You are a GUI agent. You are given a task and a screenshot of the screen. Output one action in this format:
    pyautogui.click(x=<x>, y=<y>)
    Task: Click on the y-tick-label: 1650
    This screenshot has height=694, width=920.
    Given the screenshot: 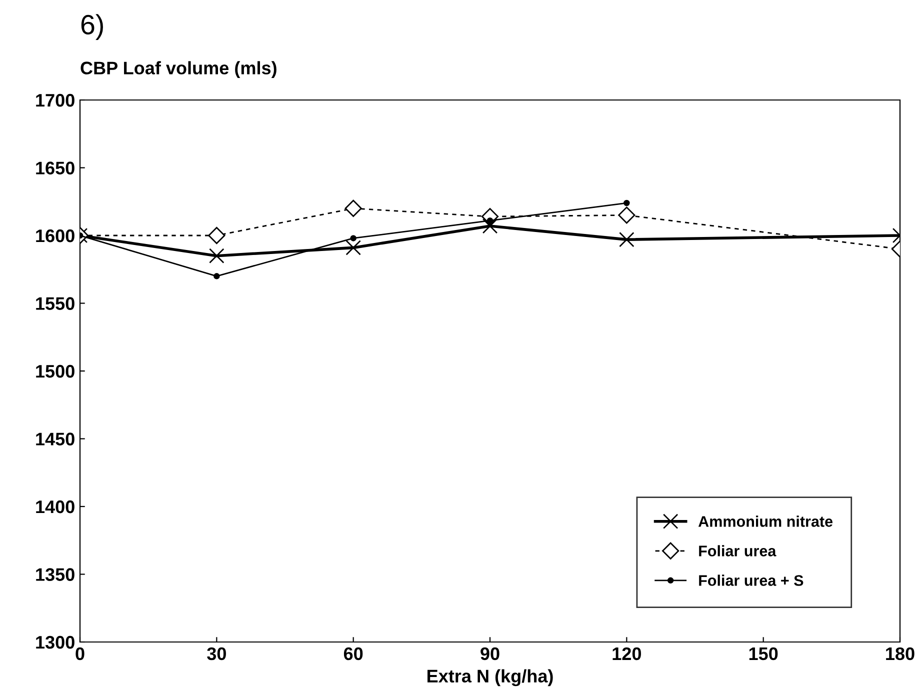 What is the action you would take?
    pyautogui.click(x=55, y=168)
    